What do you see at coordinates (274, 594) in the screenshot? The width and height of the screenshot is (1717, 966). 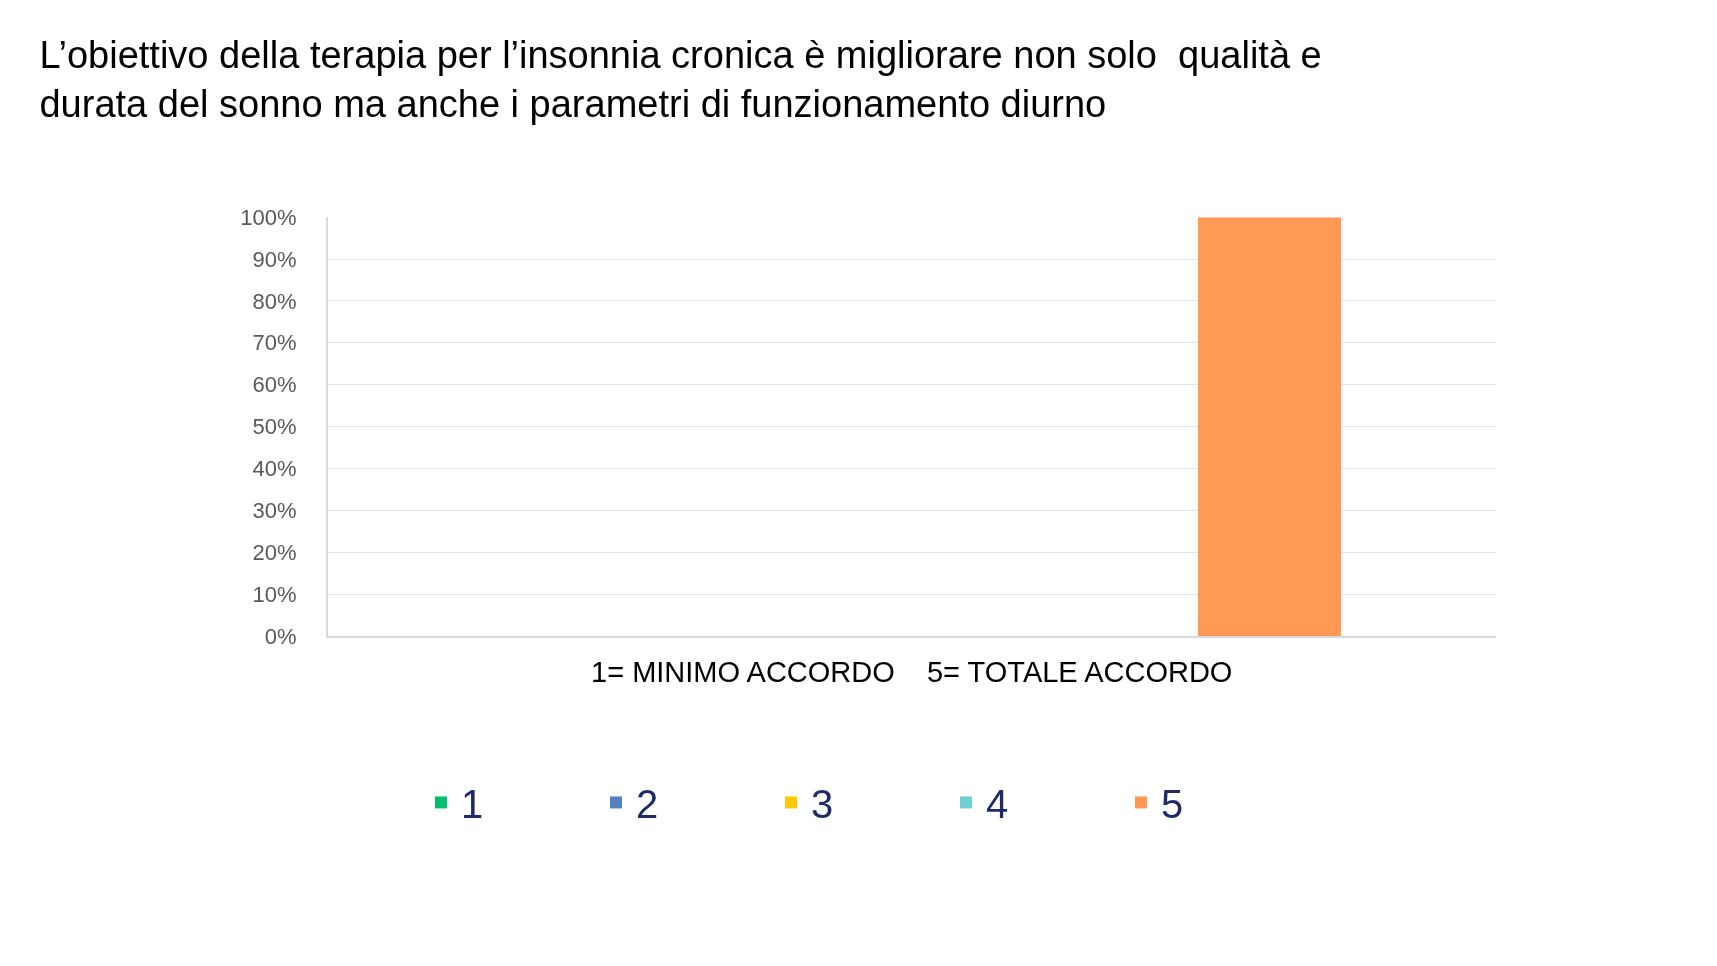 I see `y-tick-label: 10%` at bounding box center [274, 594].